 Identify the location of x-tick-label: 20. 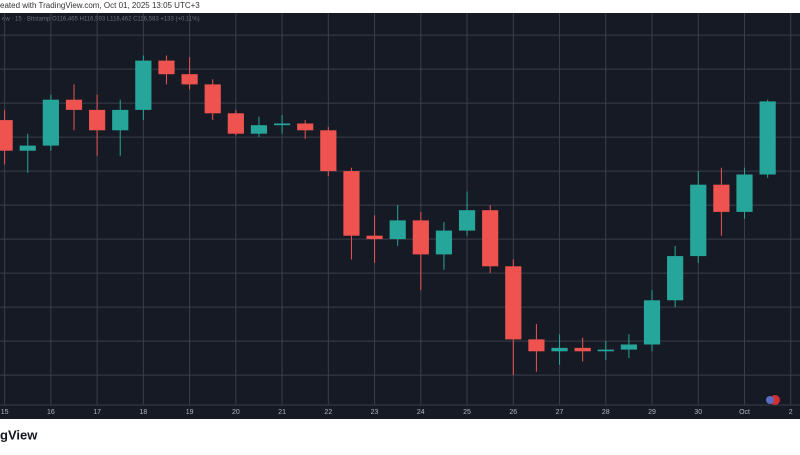
(236, 412).